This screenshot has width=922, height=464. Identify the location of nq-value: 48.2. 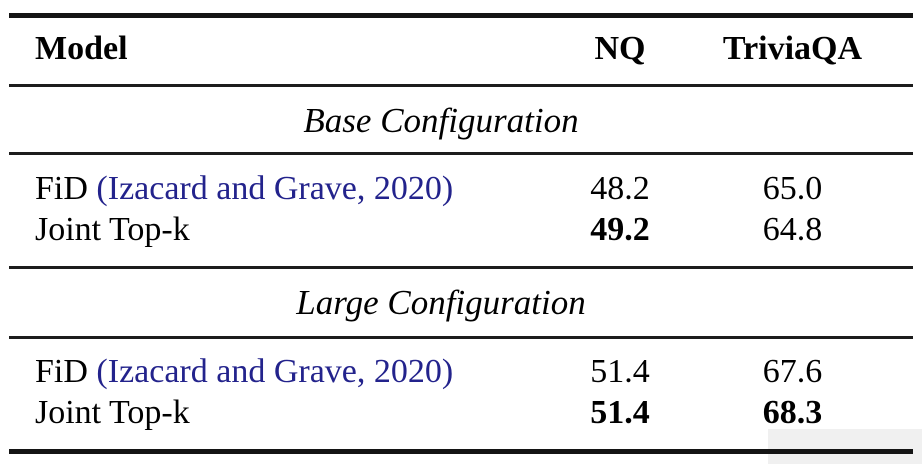
(620, 188).